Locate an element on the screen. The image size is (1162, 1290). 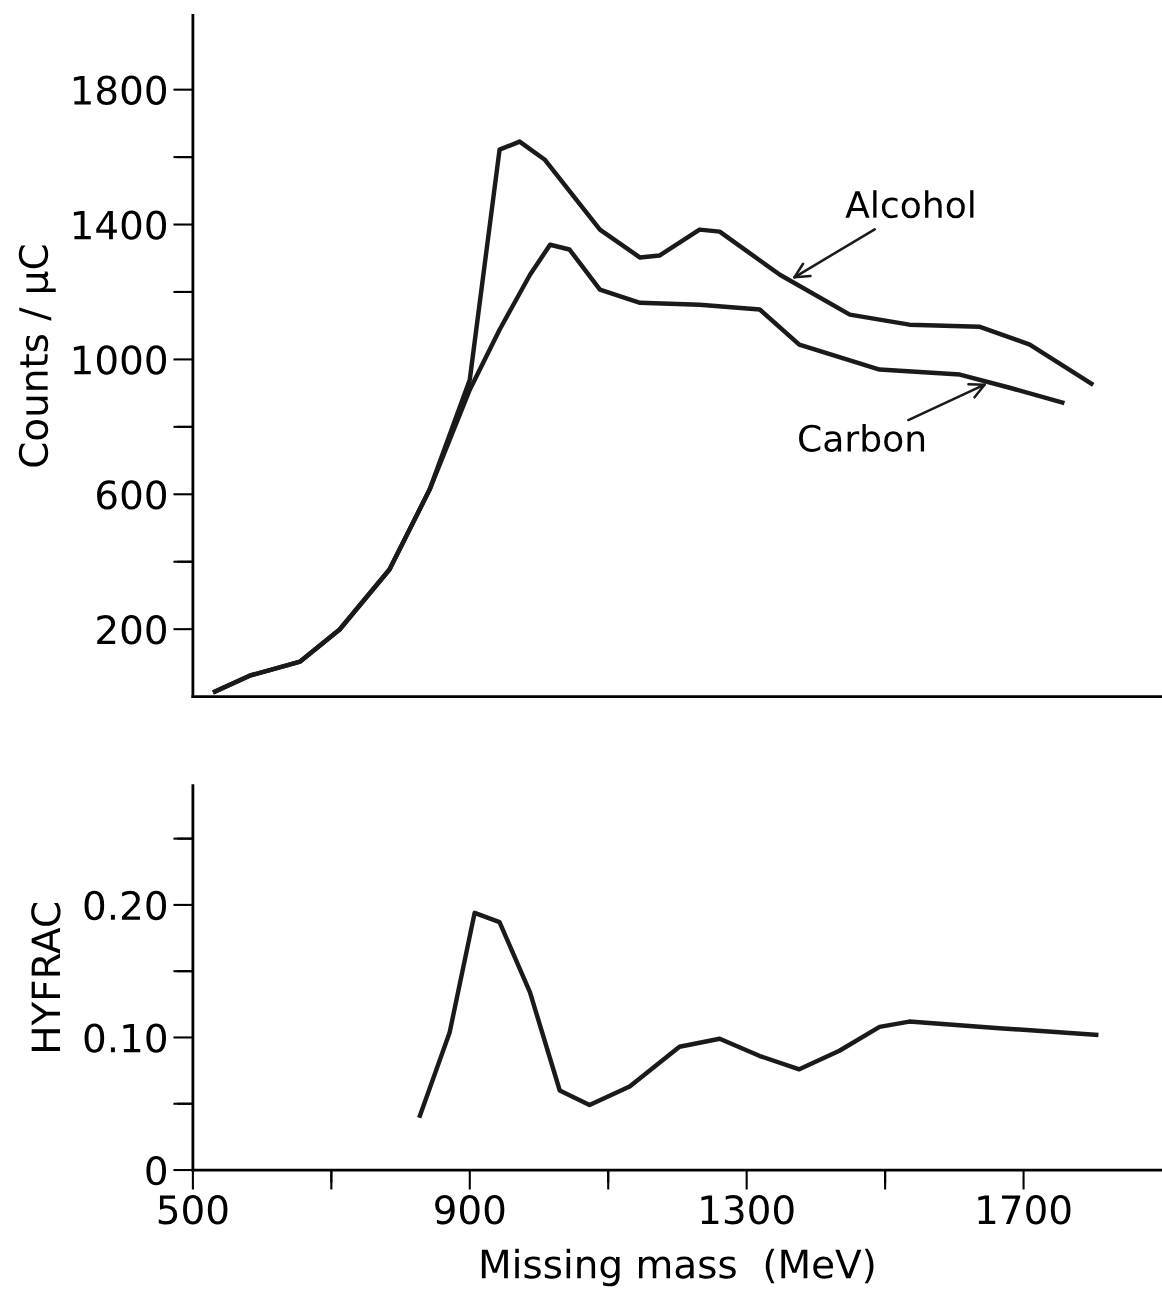
annotation: Carbon is located at coordinates (862, 438).